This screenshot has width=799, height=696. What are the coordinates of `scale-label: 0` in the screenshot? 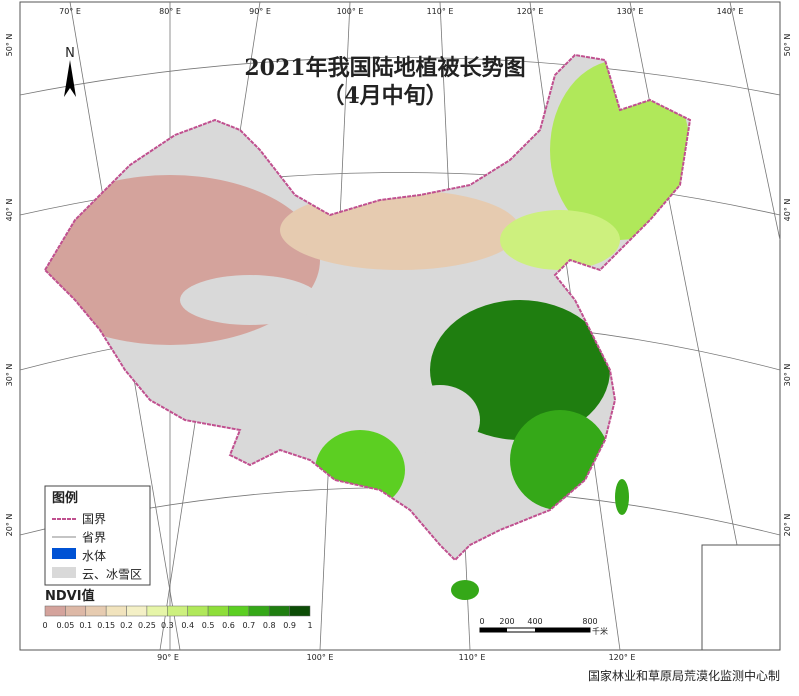 It's located at (481, 621).